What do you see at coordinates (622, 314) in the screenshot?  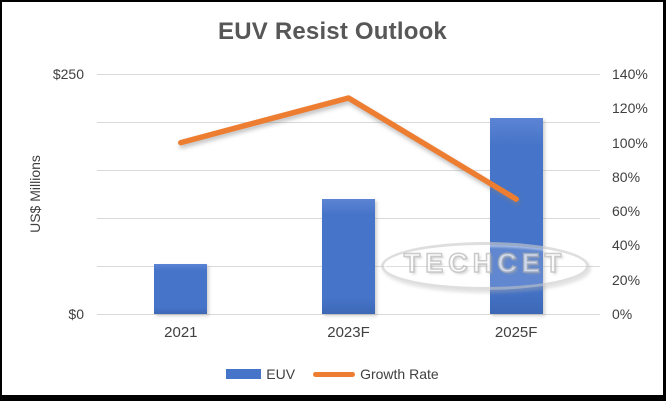 I see `right-tick-0: 0%` at bounding box center [622, 314].